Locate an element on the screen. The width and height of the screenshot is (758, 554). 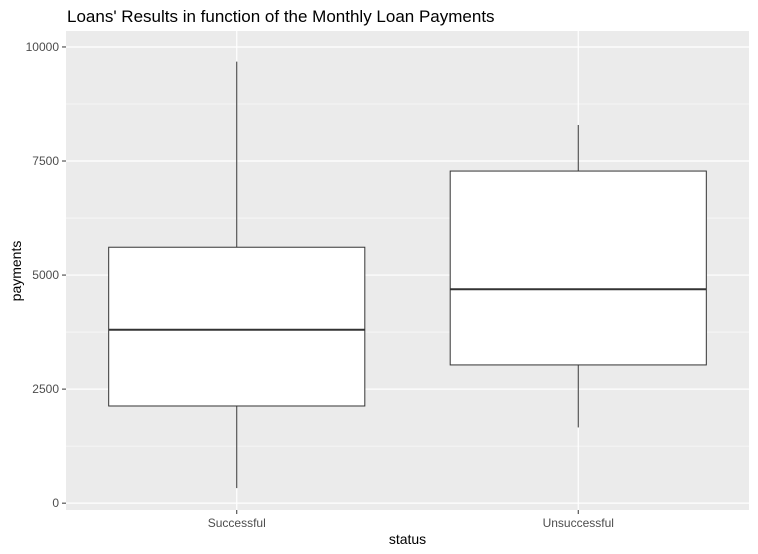
y-tick-label: 7500 is located at coordinates (45, 161).